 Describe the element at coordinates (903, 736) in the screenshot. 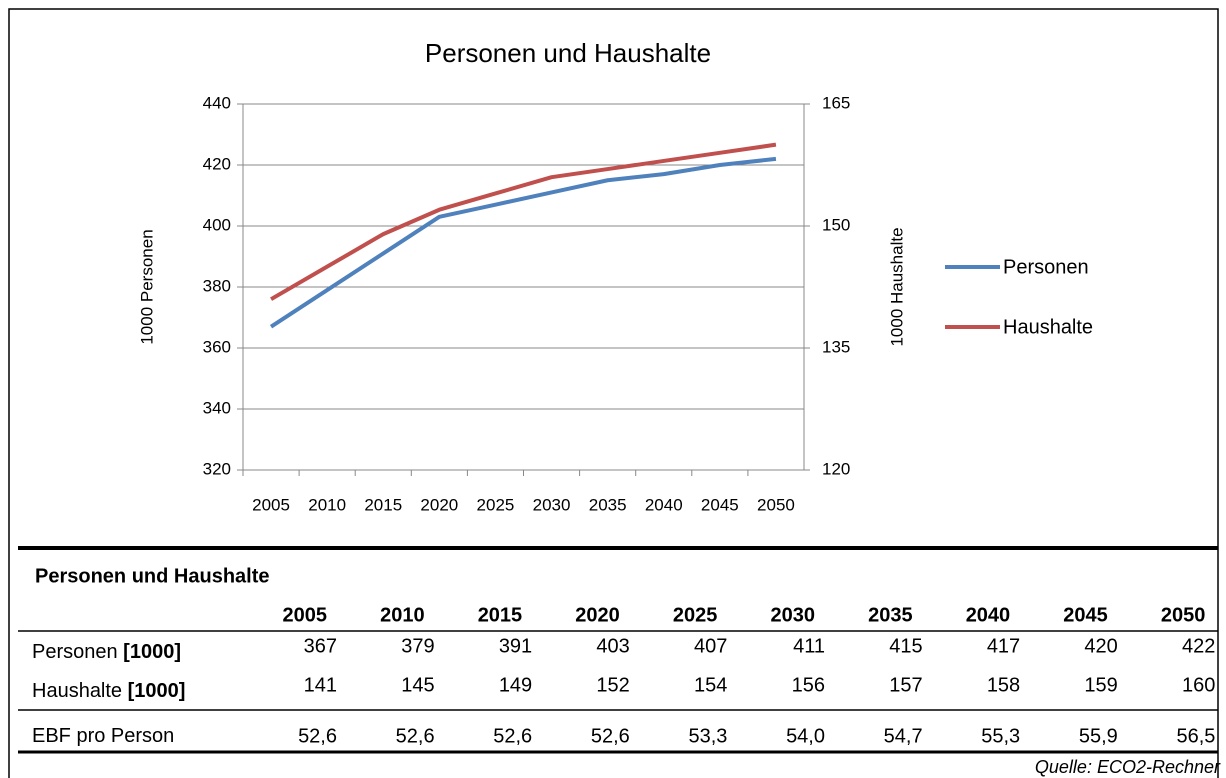

I see `cell: 54,7` at that location.